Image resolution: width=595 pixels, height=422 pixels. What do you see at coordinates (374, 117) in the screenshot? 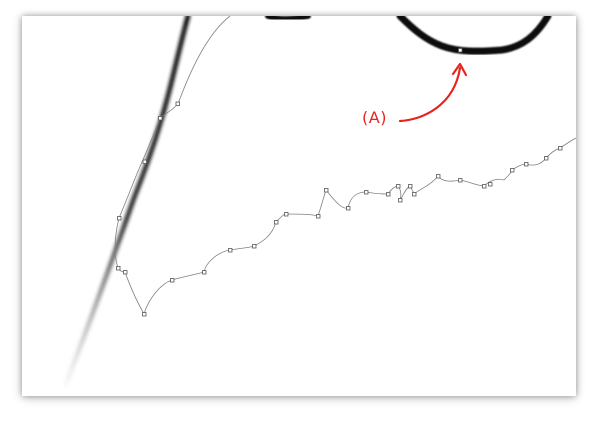
I see `annotation-label-a: (A)` at bounding box center [374, 117].